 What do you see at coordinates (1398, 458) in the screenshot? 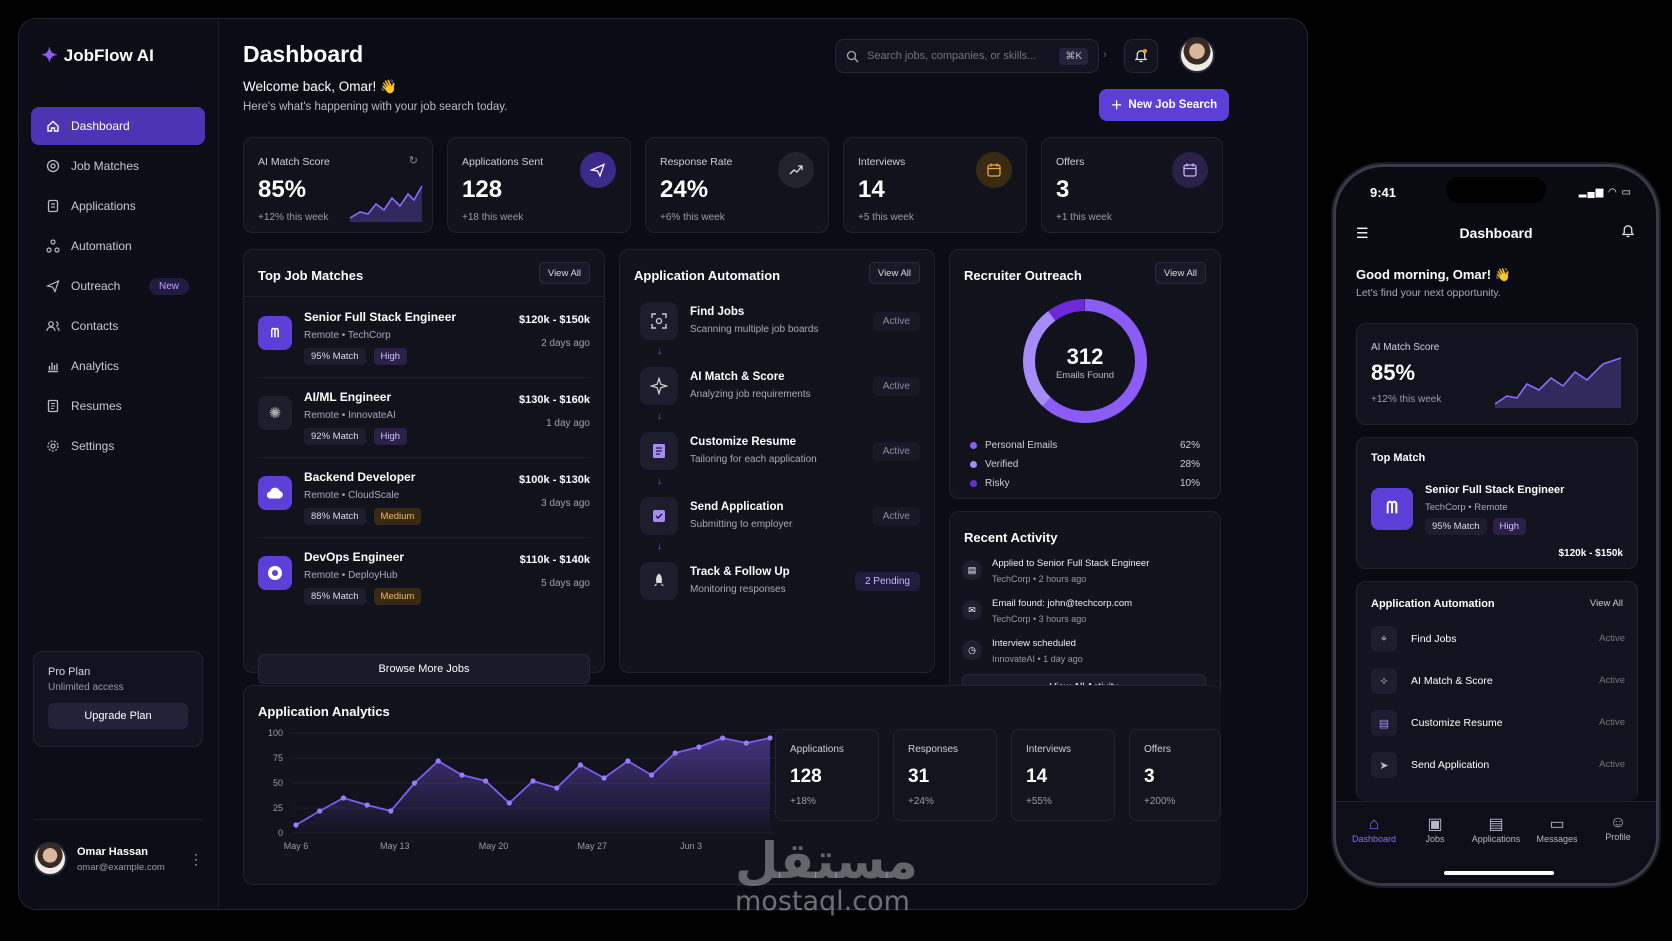
I see `top-match-title: Top Match` at bounding box center [1398, 458].